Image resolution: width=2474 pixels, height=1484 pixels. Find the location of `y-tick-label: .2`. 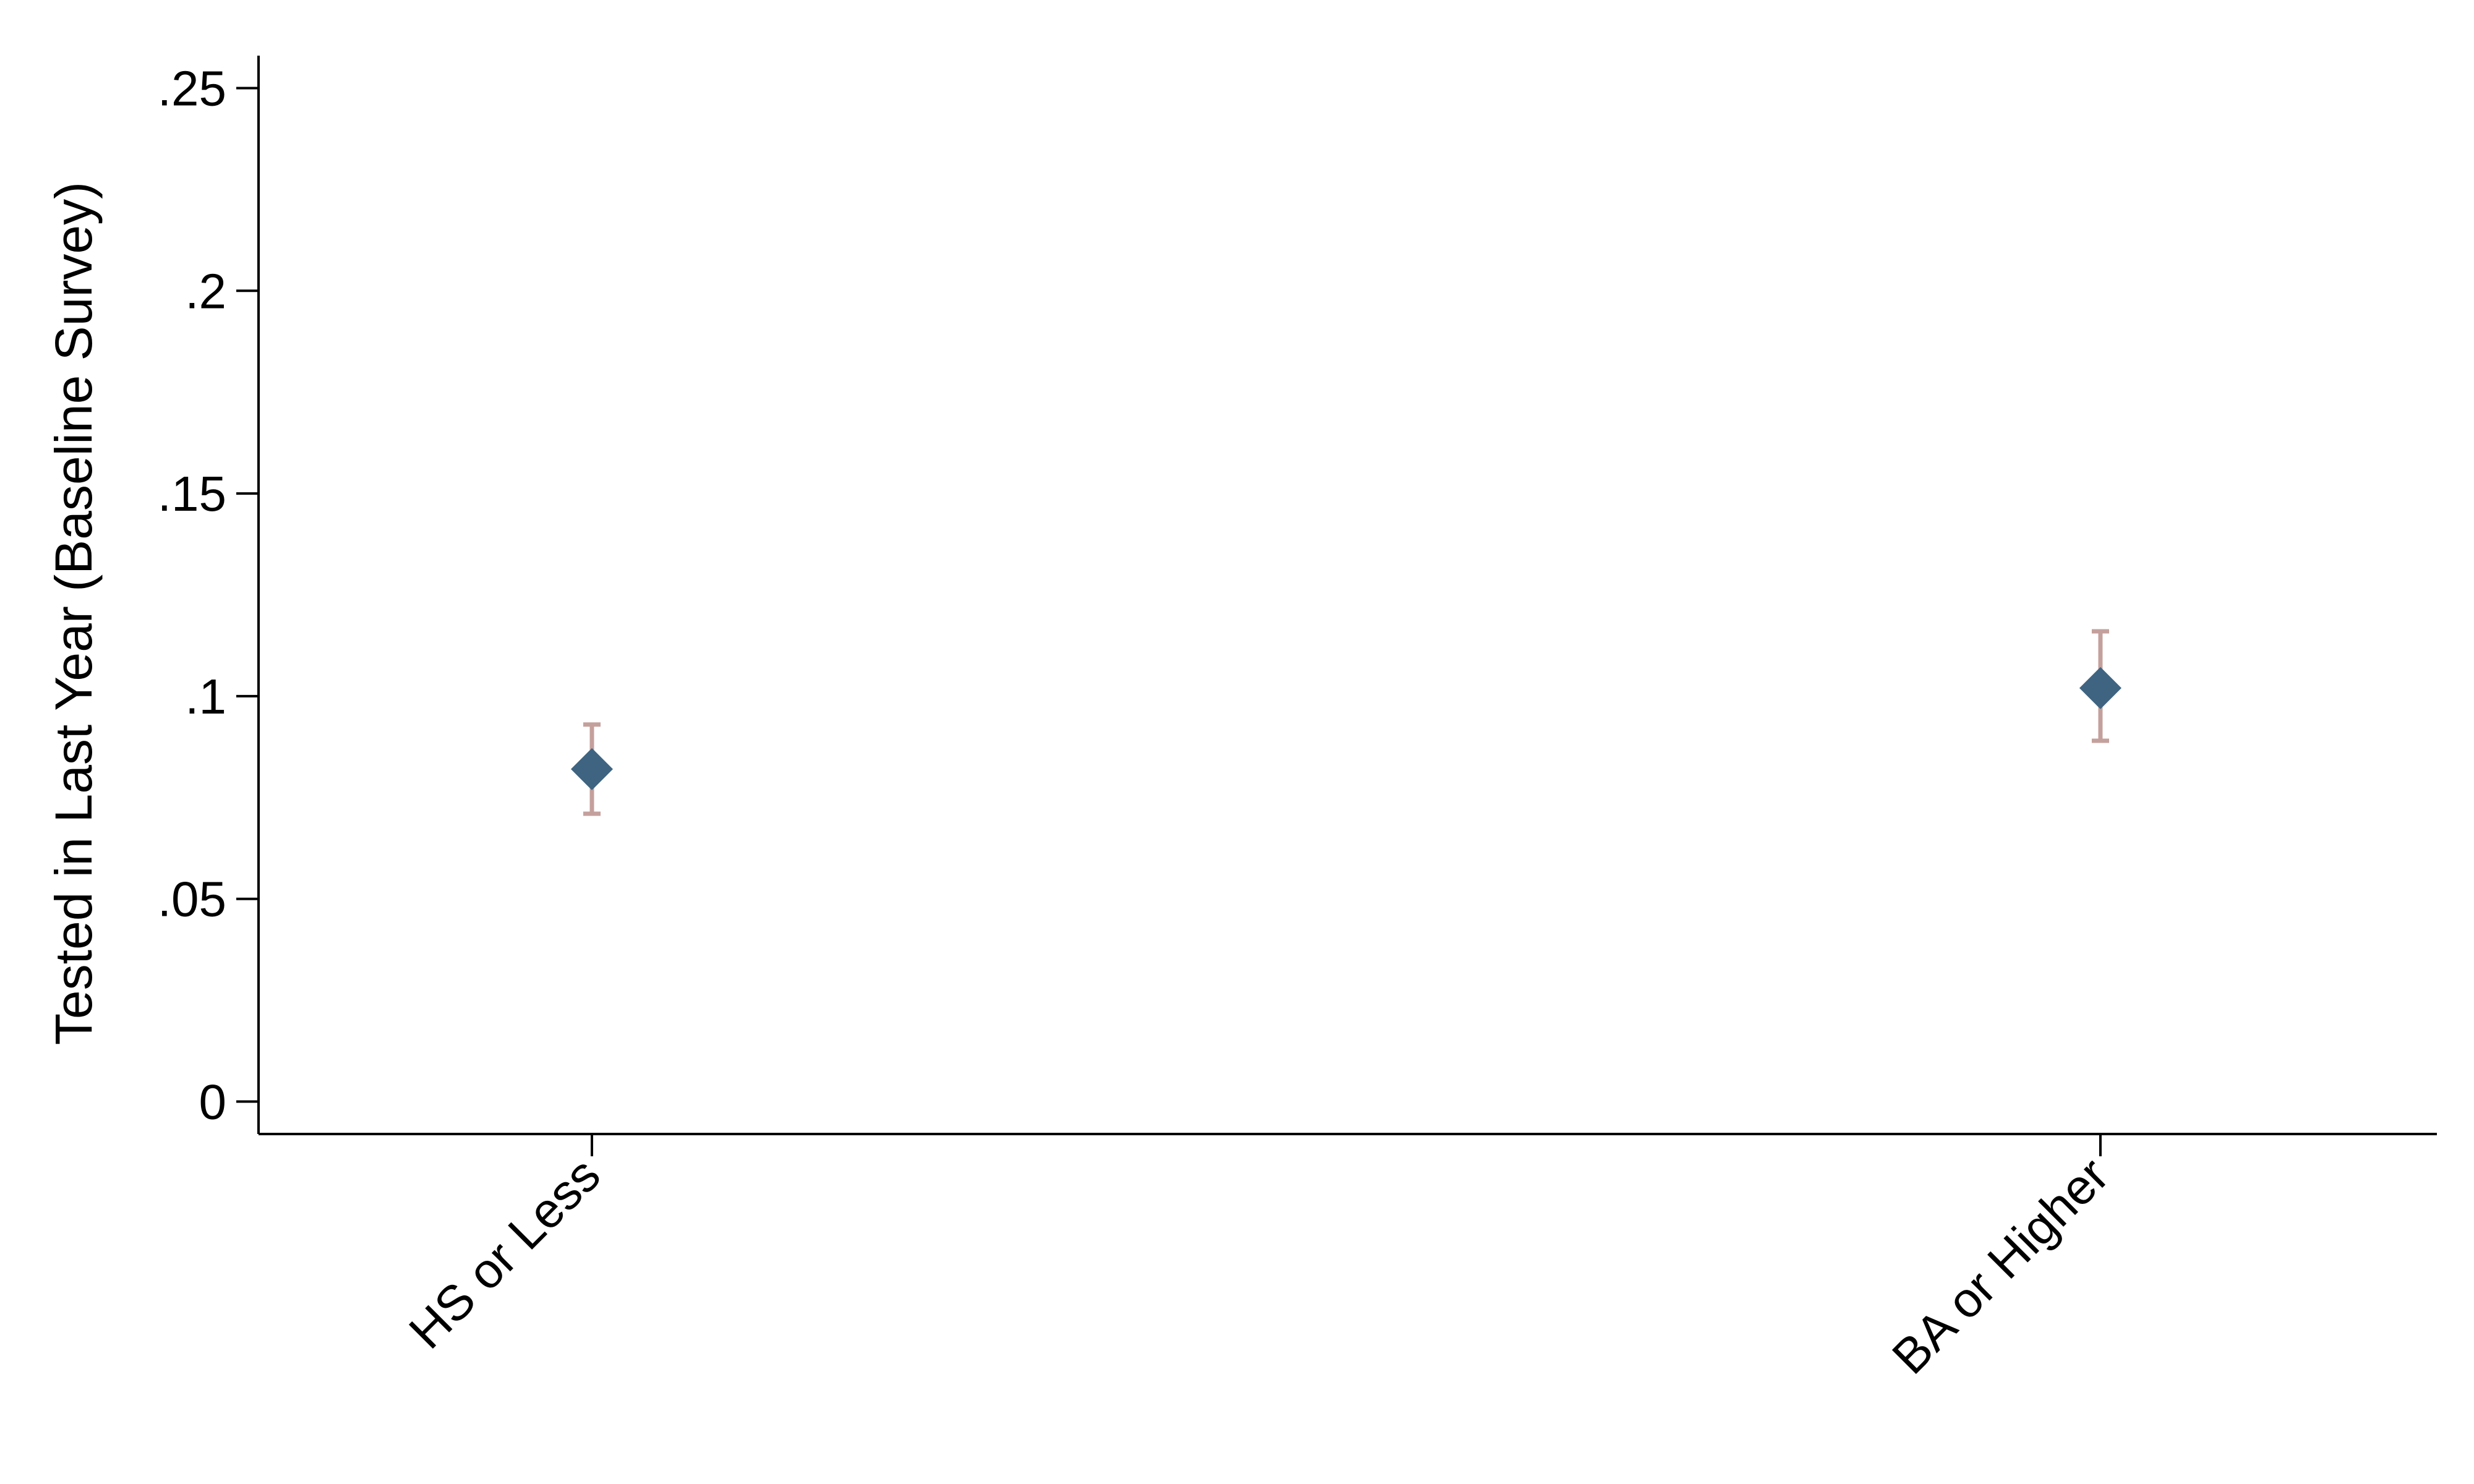

y-tick-label: .2 is located at coordinates (205, 290).